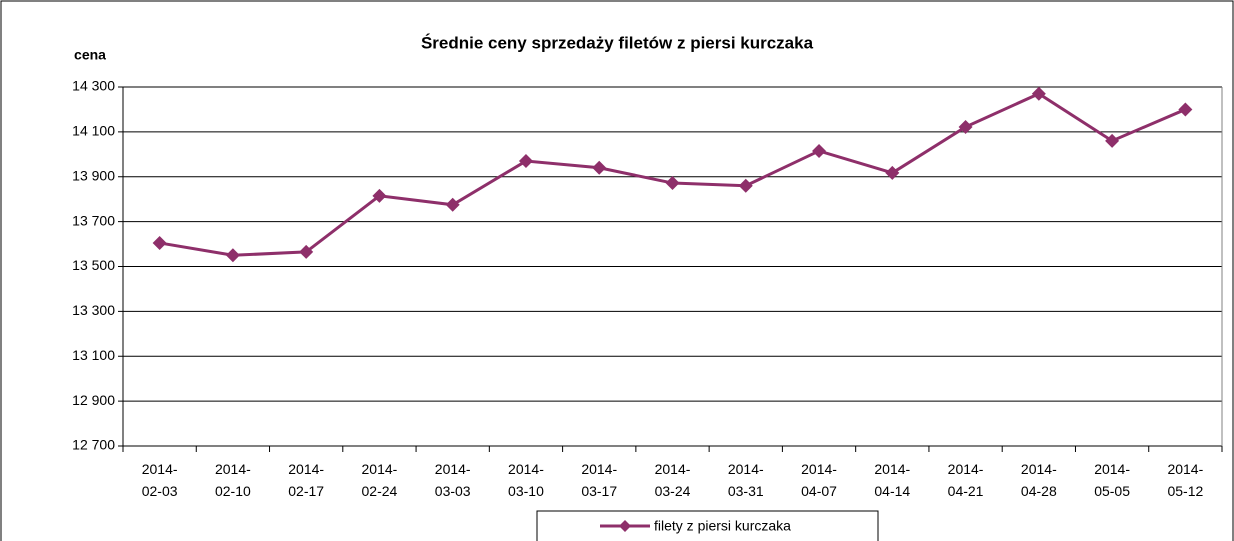  I want to click on x-tick-label: 2014-03-17, so click(599, 480).